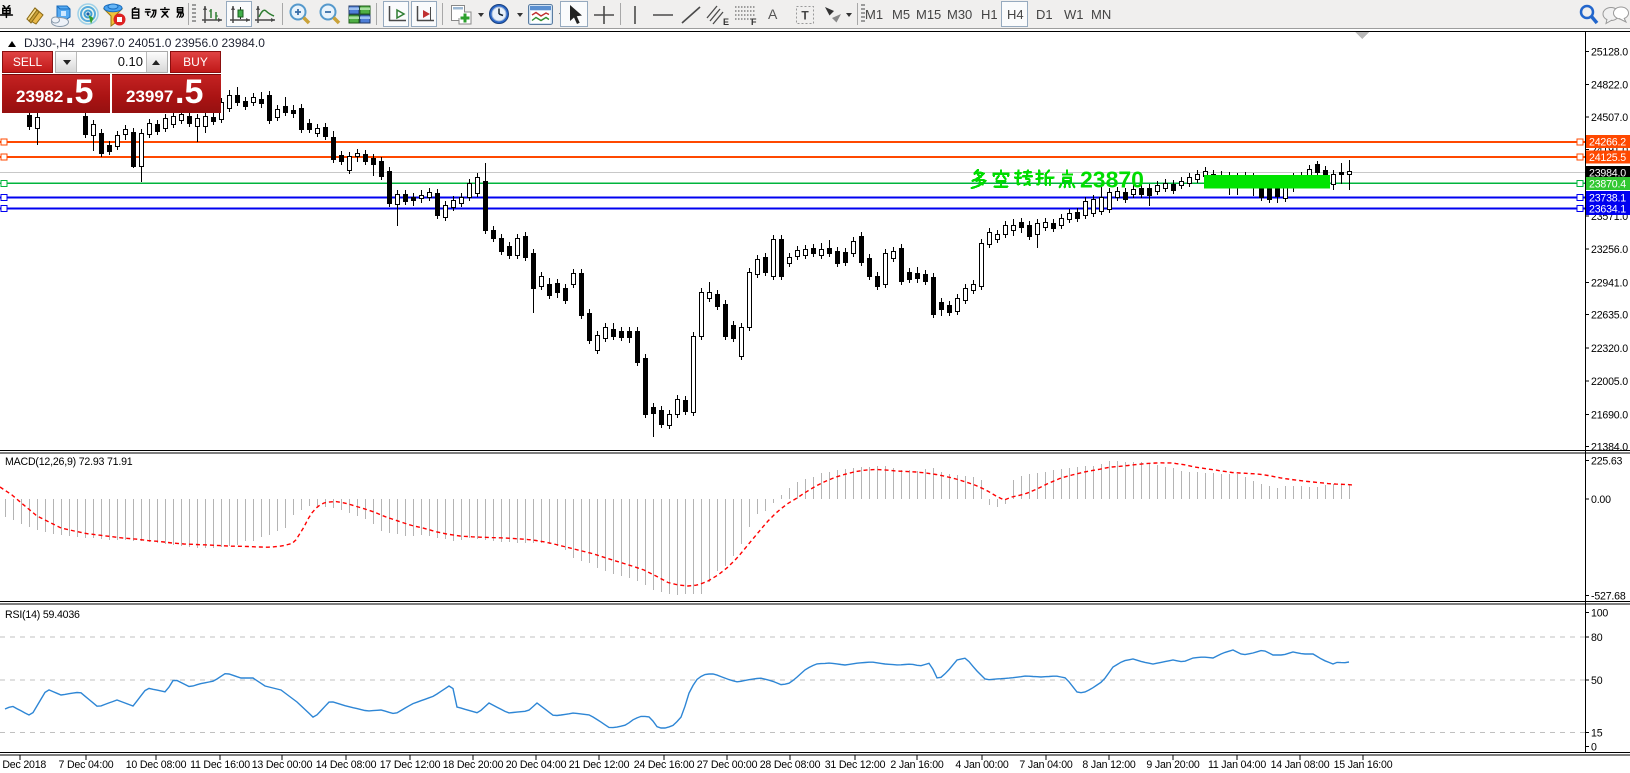  Describe the element at coordinates (1607, 184) in the screenshot. I see `svg-text: 23870.4` at that location.